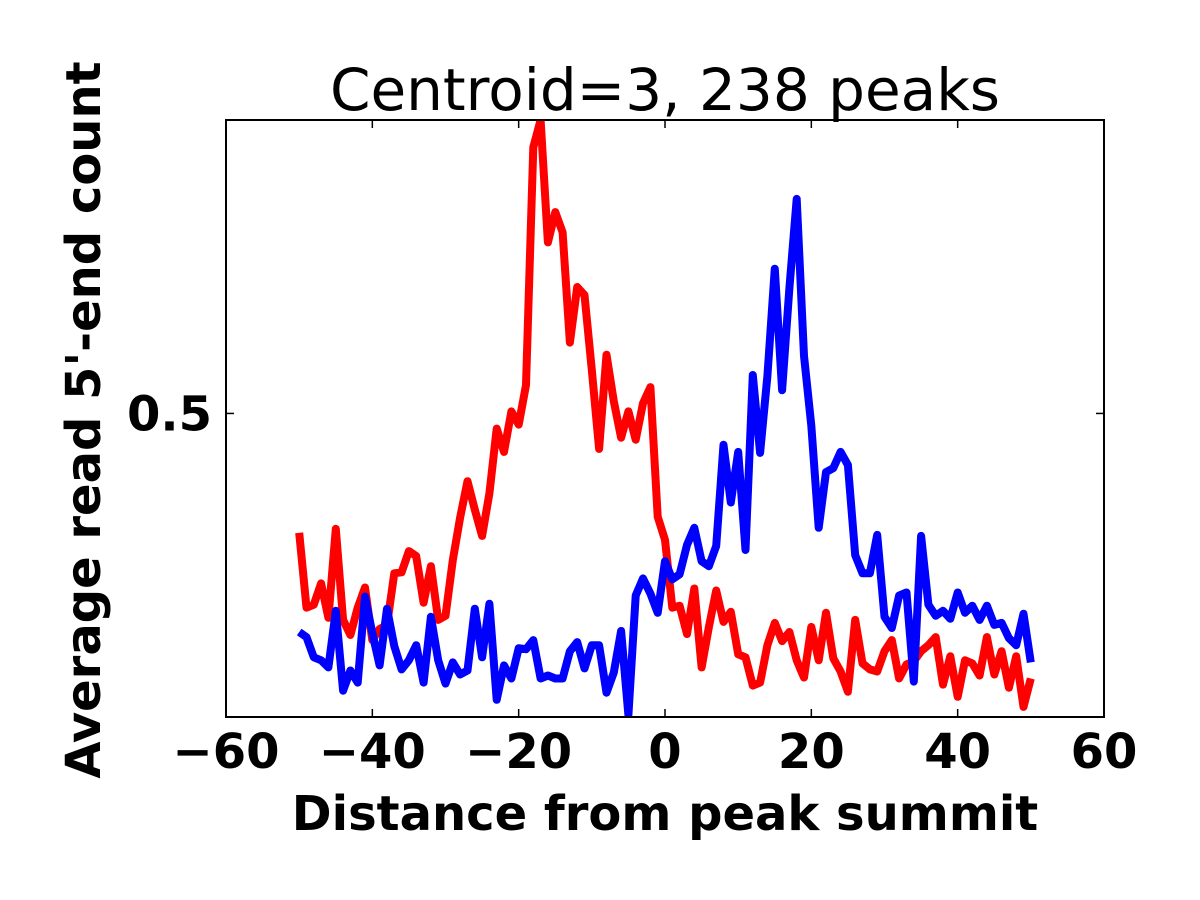 The height and width of the screenshot is (900, 1200). What do you see at coordinates (225, 752) in the screenshot?
I see `x-tick-label: −60` at bounding box center [225, 752].